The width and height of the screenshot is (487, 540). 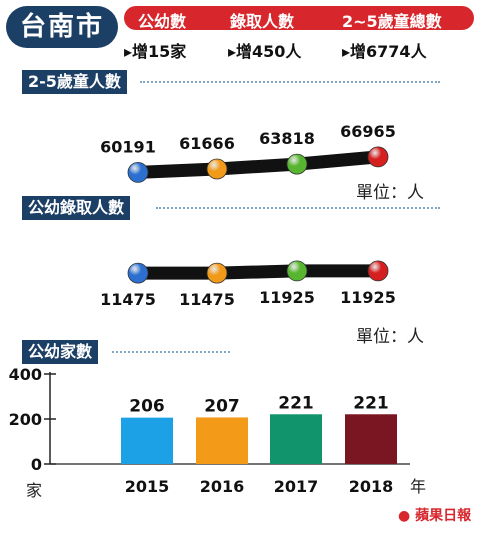 What do you see at coordinates (371, 403) in the screenshot?
I see `bar-value-2018: 221` at bounding box center [371, 403].